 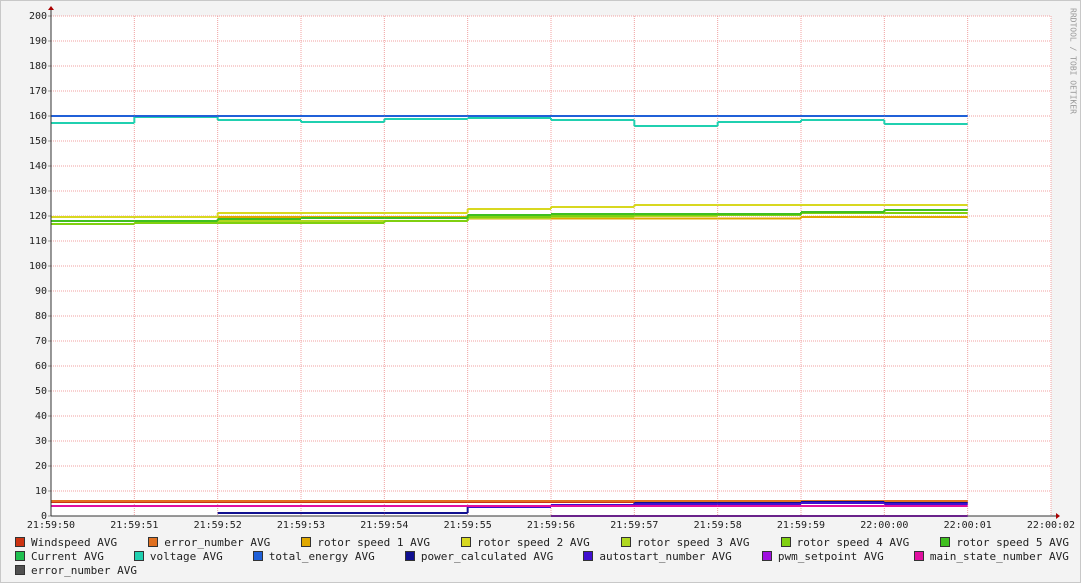 What do you see at coordinates (38, 41) in the screenshot?
I see `y-tick-label: 190` at bounding box center [38, 41].